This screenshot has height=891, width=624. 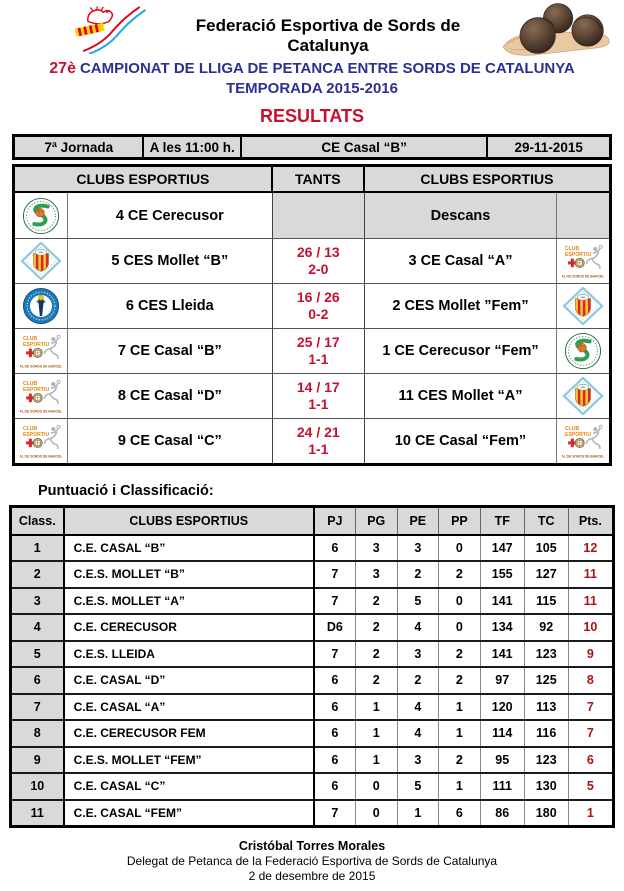 What do you see at coordinates (144, 179) in the screenshot?
I see `results-header-home: CLUBS ESPORTIUS` at bounding box center [144, 179].